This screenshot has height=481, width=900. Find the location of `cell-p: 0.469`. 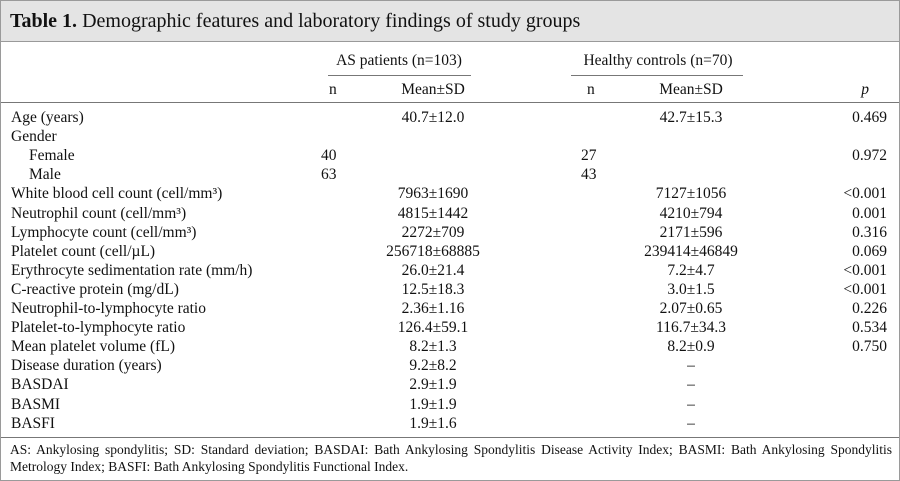

cell-p: 0.469 is located at coordinates (869, 117).